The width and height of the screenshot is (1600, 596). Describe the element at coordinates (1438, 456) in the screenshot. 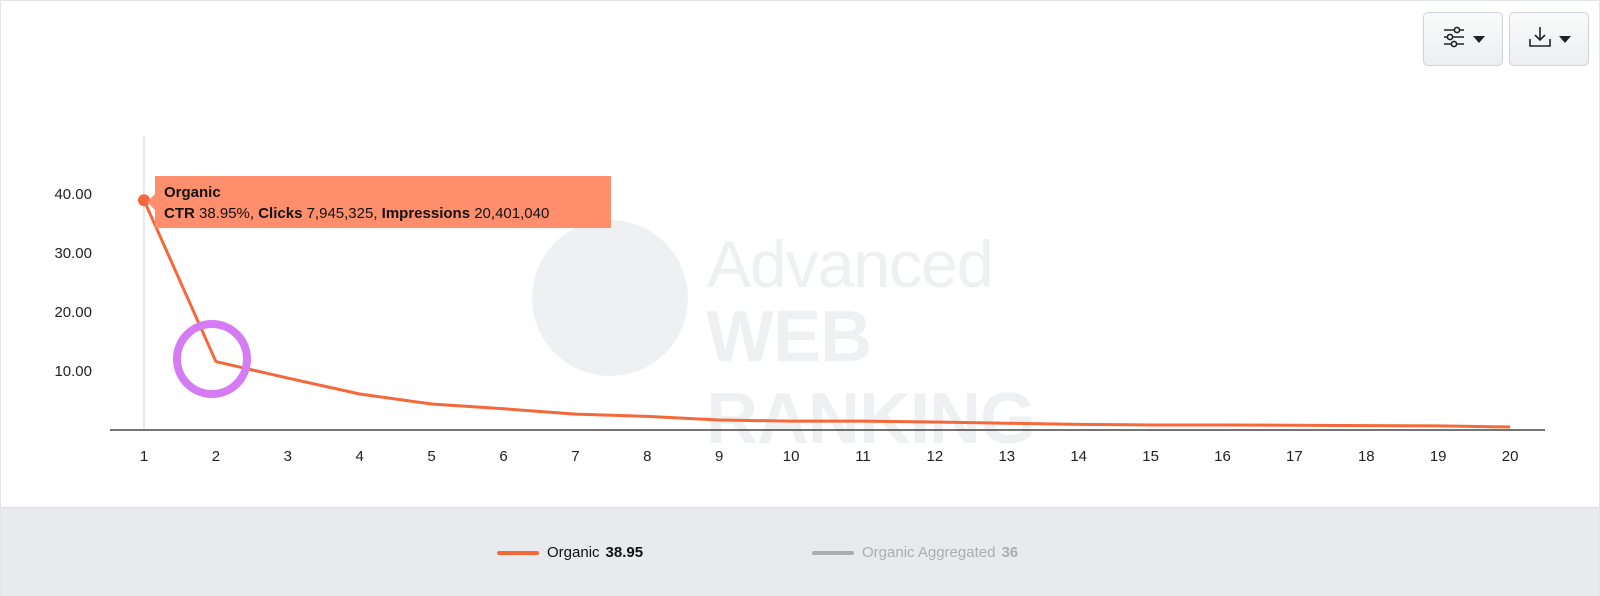

I see `x-tick-label: 19` at that location.